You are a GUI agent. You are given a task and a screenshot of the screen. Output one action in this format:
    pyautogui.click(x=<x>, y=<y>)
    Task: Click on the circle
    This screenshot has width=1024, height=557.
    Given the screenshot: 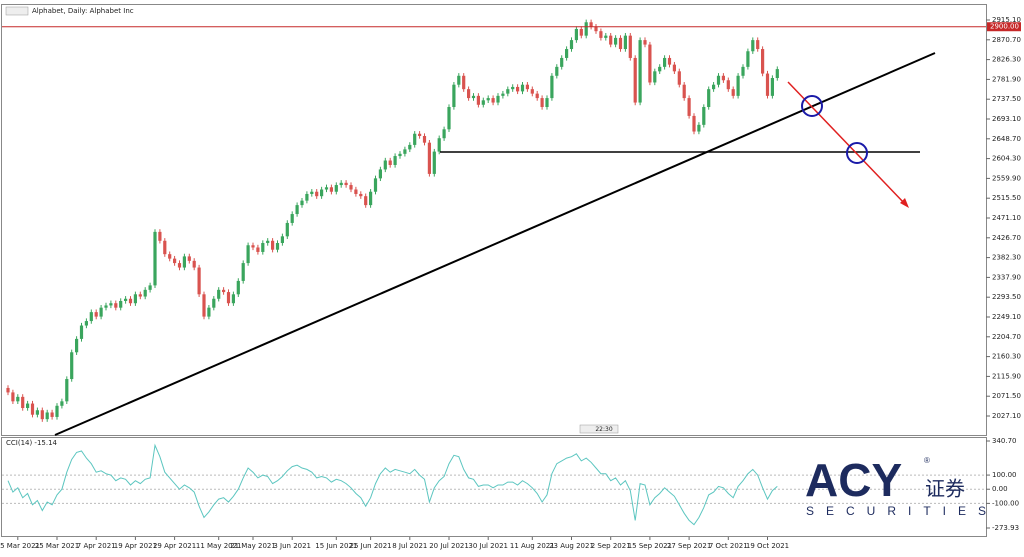 What is the action you would take?
    pyautogui.click(x=812, y=106)
    